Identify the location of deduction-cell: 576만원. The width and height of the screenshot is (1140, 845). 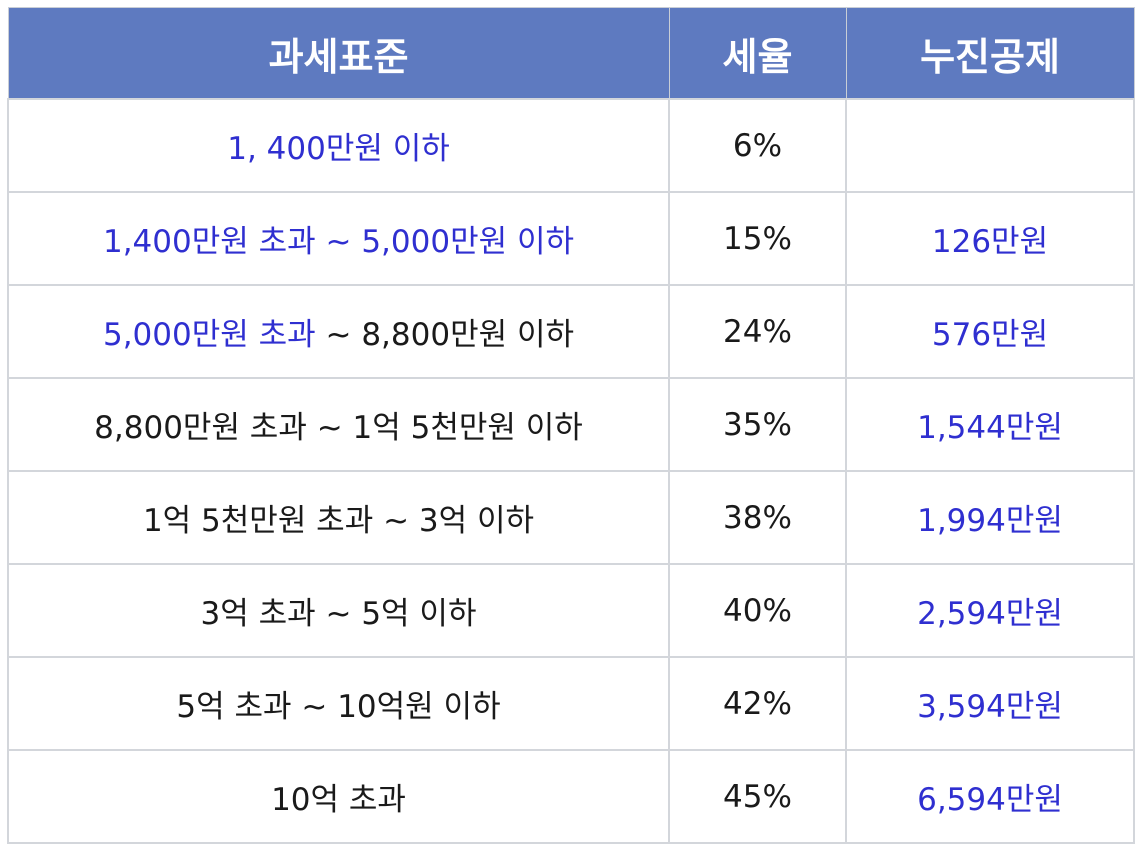
(990, 331).